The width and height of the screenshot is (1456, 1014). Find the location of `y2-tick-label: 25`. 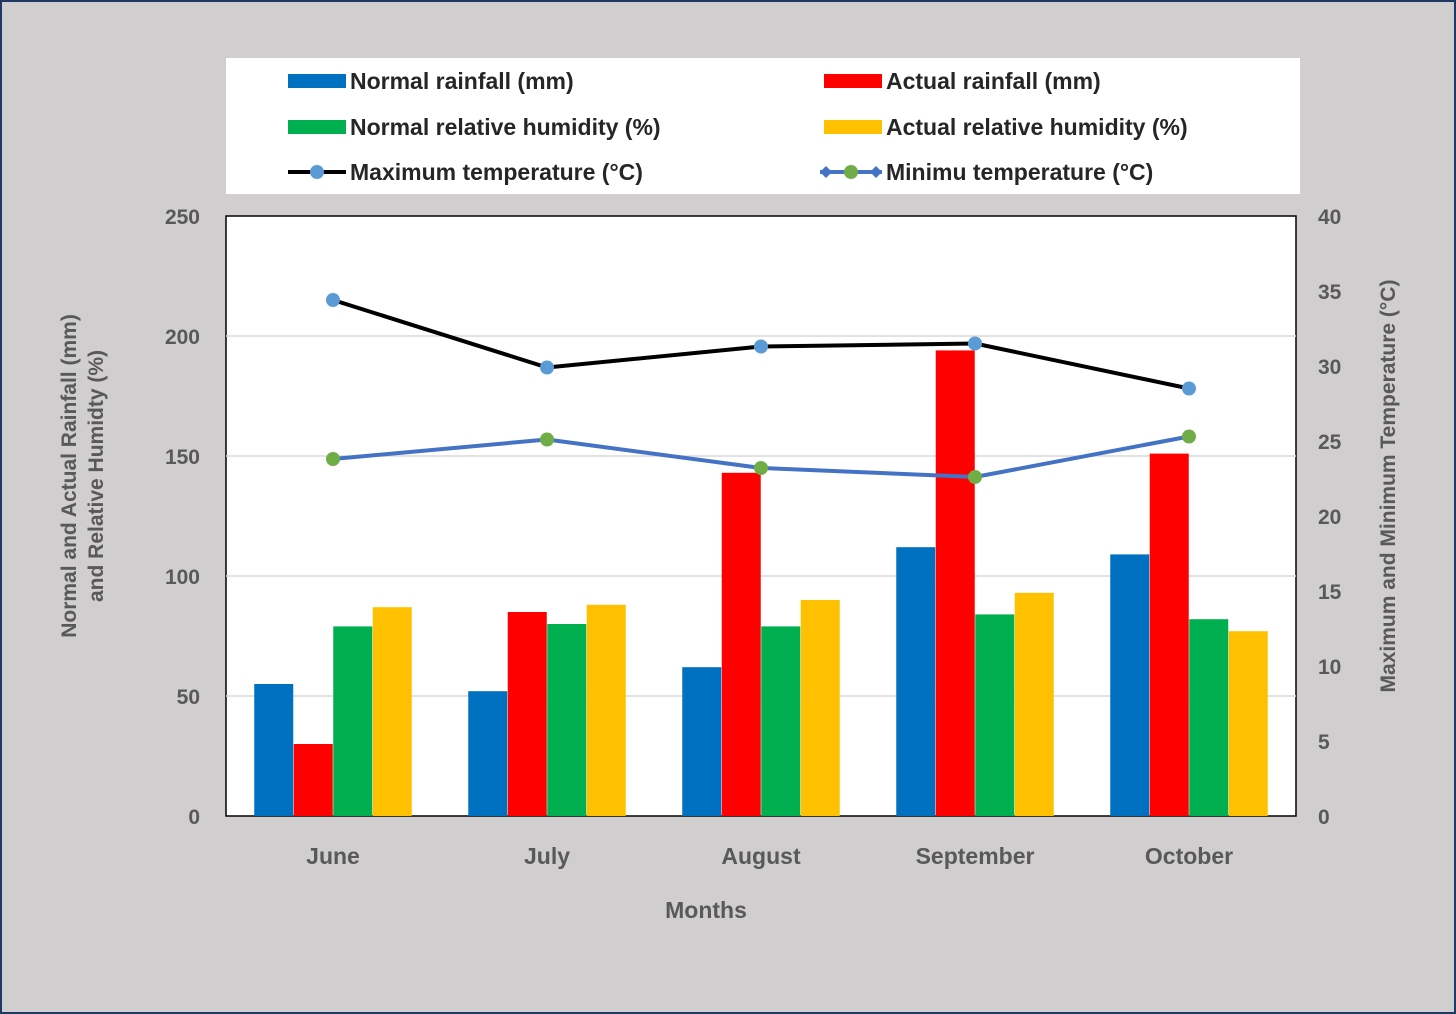

y2-tick-label: 25 is located at coordinates (1330, 442).